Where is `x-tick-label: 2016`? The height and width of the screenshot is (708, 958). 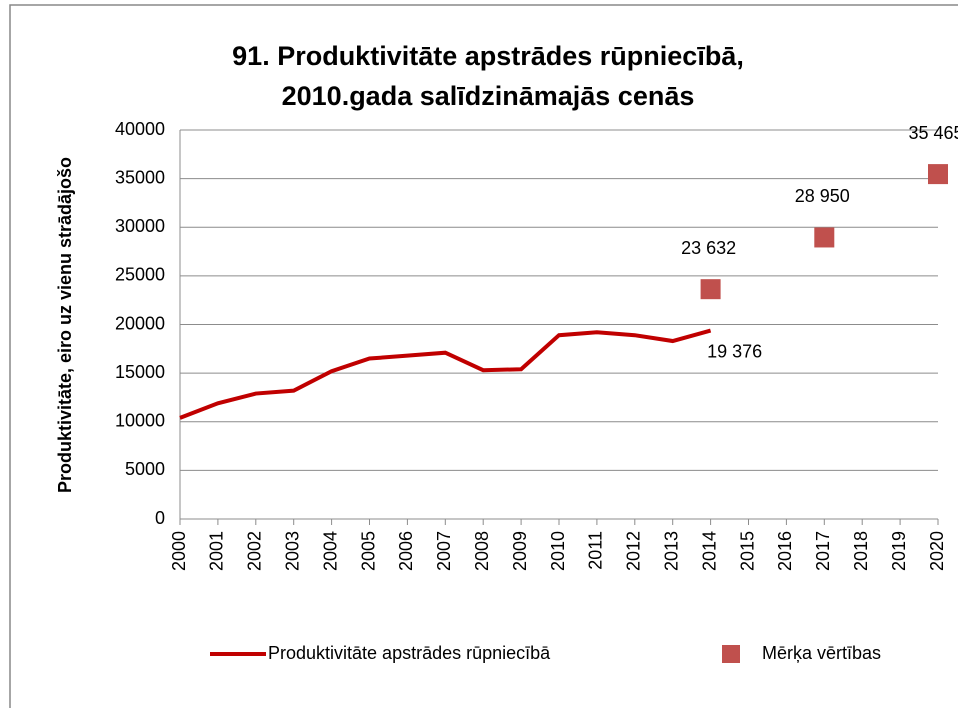
x-tick-label: 2016 is located at coordinates (785, 551).